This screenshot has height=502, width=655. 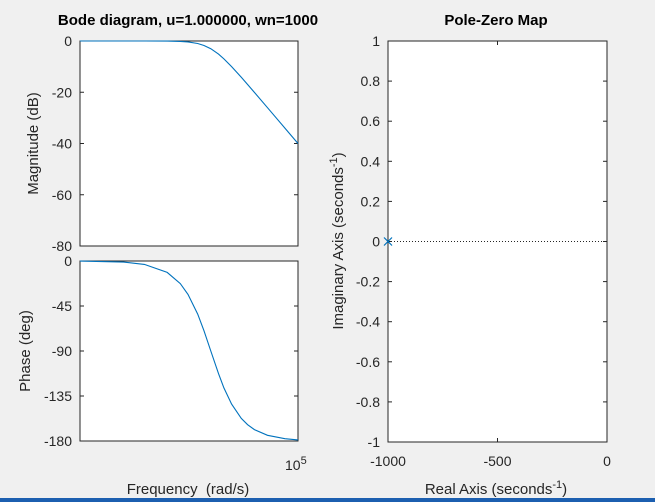 What do you see at coordinates (376, 41) in the screenshot?
I see `pole-zero-ytick-label: 1` at bounding box center [376, 41].